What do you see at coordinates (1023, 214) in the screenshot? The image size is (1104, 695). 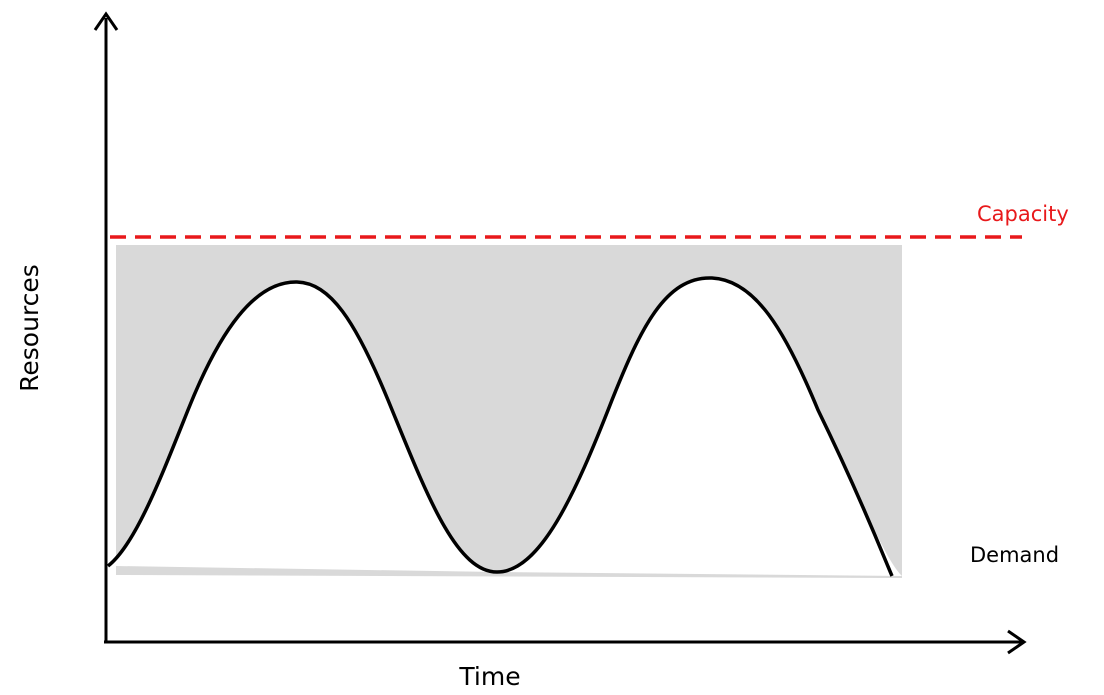 I see `capacity-label: Capacity` at bounding box center [1023, 214].